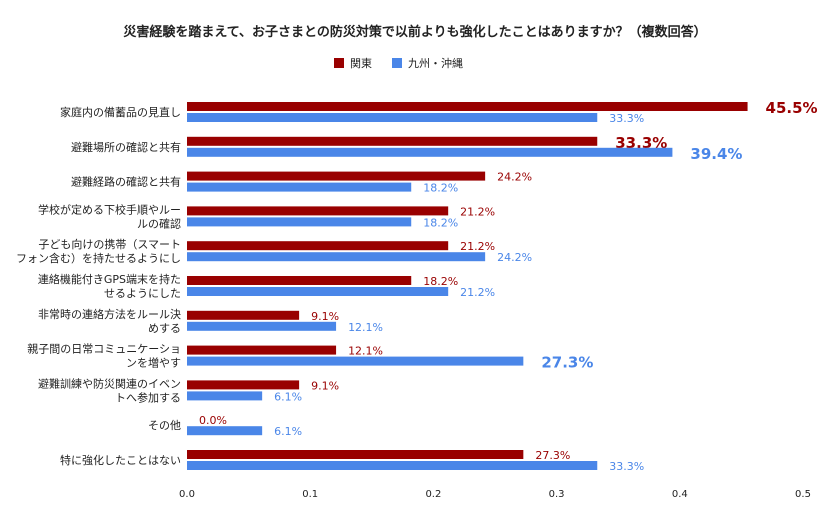 Image resolution: width=830 pixels, height=526 pixels. Describe the element at coordinates (557, 494) in the screenshot. I see `x-tick-label: 0.3` at that location.